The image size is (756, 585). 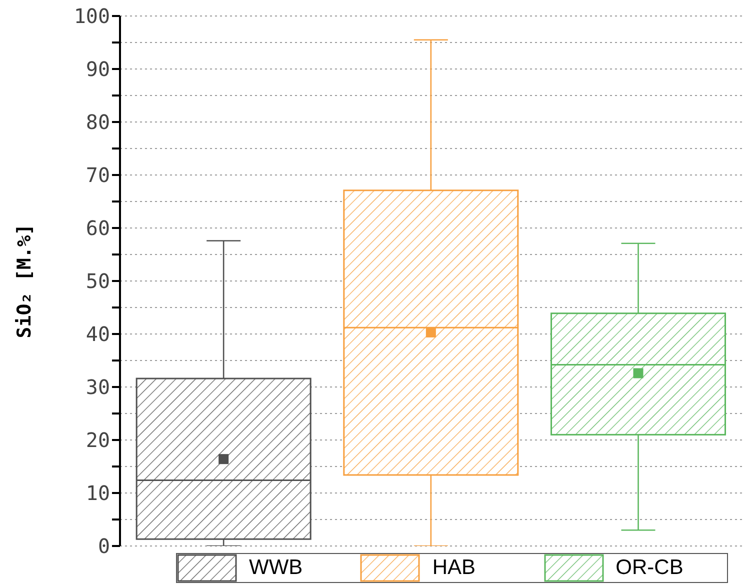 I want to click on y-tick-label: 60, so click(x=98, y=228).